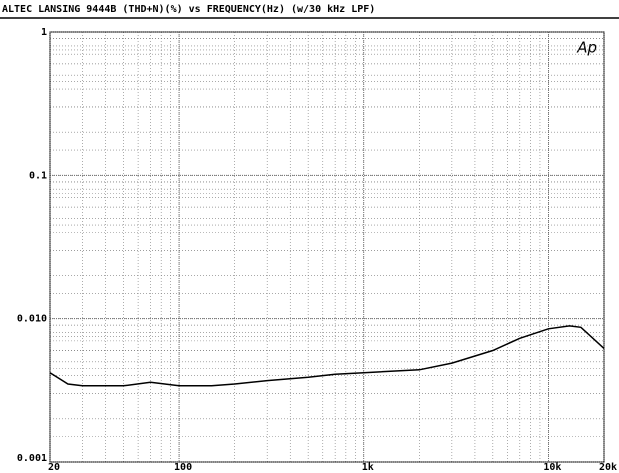 Image resolution: width=619 pixels, height=473 pixels. What do you see at coordinates (552, 467) in the screenshot?
I see `x-tick-label: 10k` at bounding box center [552, 467].